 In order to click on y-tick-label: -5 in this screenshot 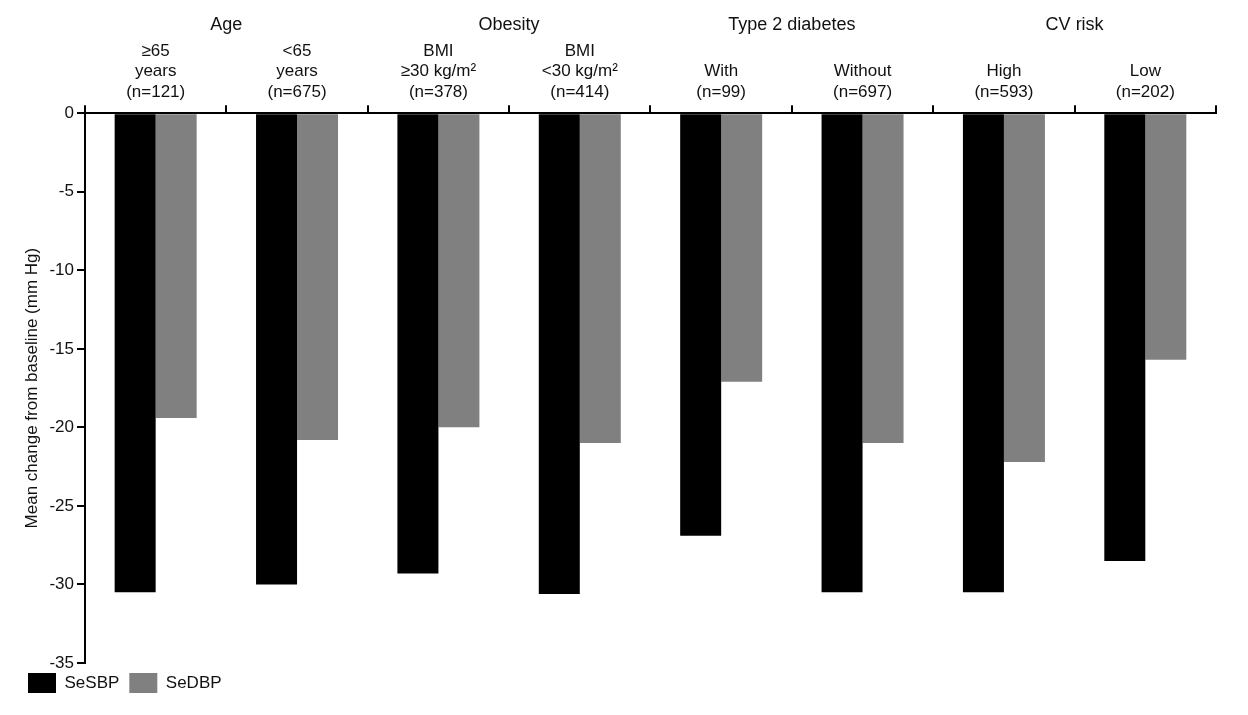, I will do `click(66, 191)`.